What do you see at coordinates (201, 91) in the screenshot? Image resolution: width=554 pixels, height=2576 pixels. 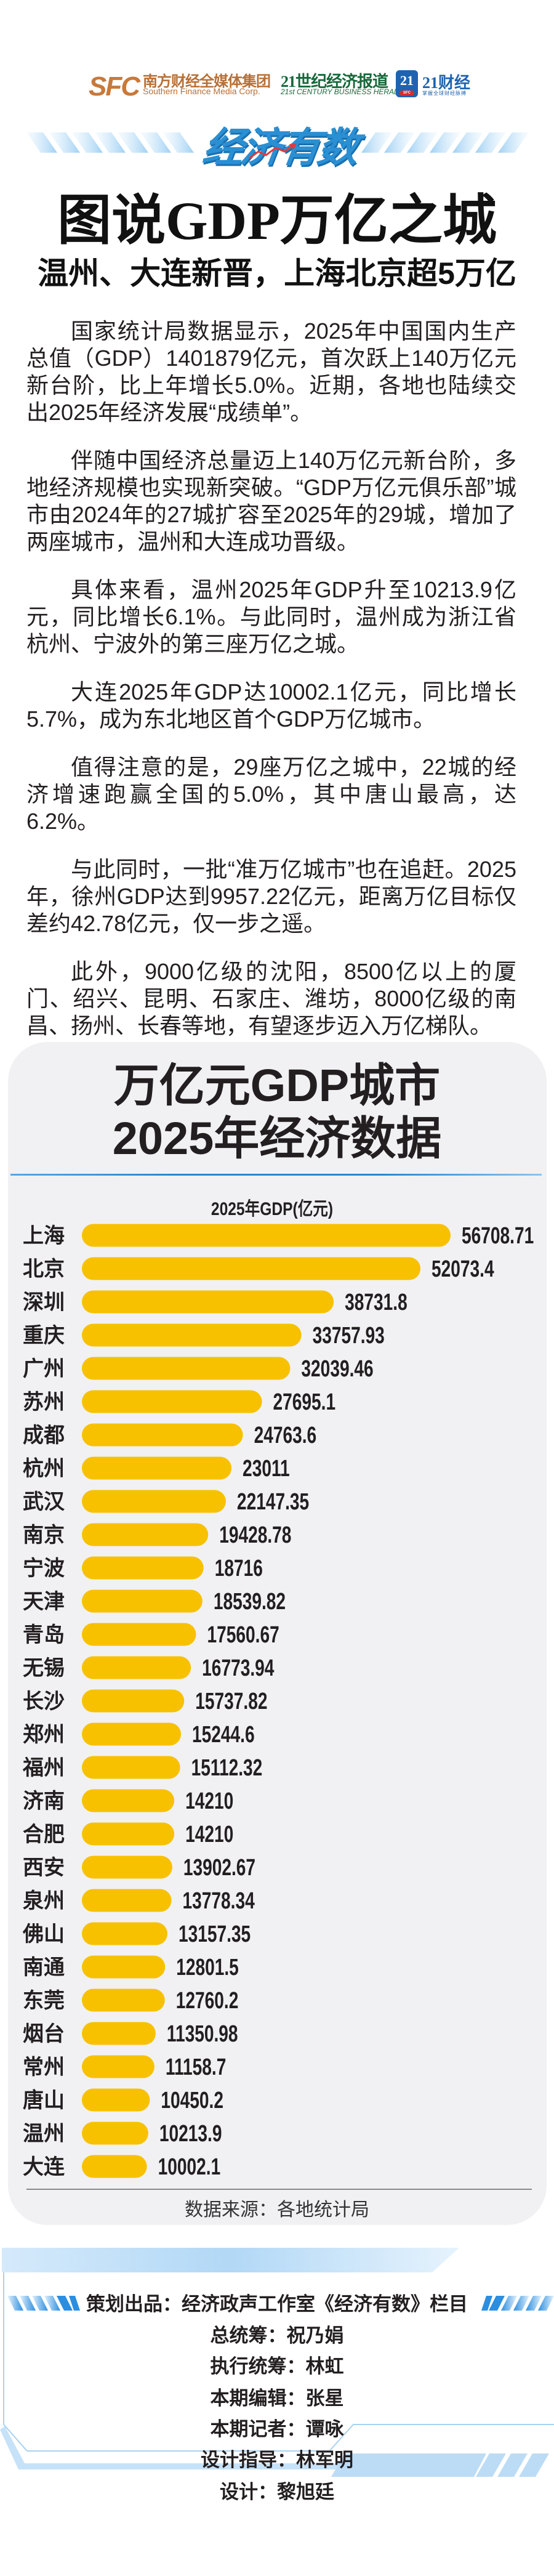 I see `sfc-logo-en: Southern Finance Media Corp.` at bounding box center [201, 91].